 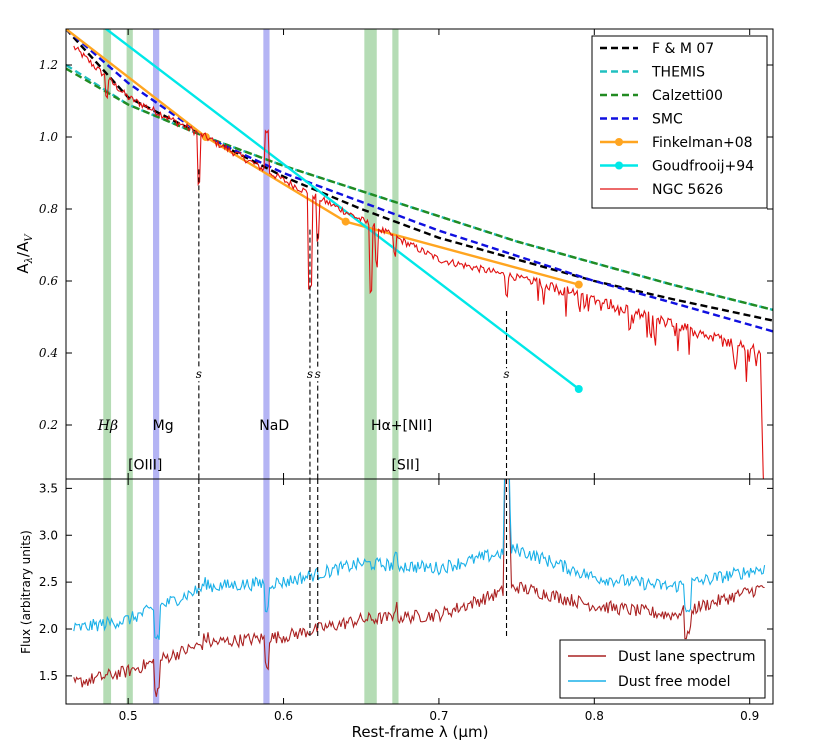 What do you see at coordinates (687, 96) in the screenshot?
I see `legend-label-calzetti00: Calzetti00` at bounding box center [687, 96].